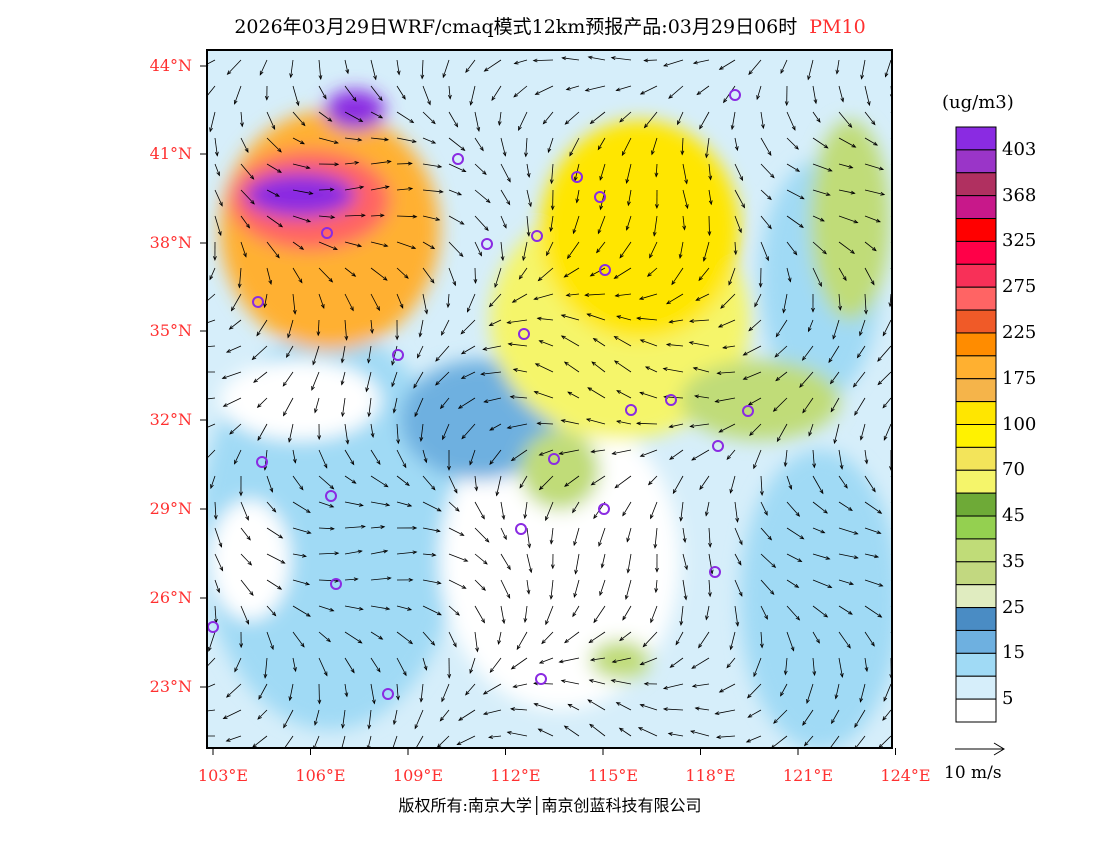  Describe the element at coordinates (458, 159) in the screenshot. I see `city-marker` at that location.